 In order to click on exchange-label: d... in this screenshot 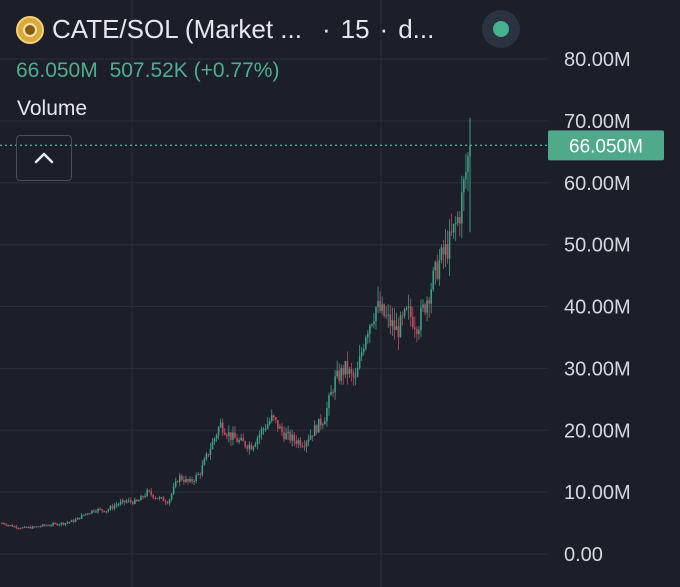, I will do `click(416, 29)`.